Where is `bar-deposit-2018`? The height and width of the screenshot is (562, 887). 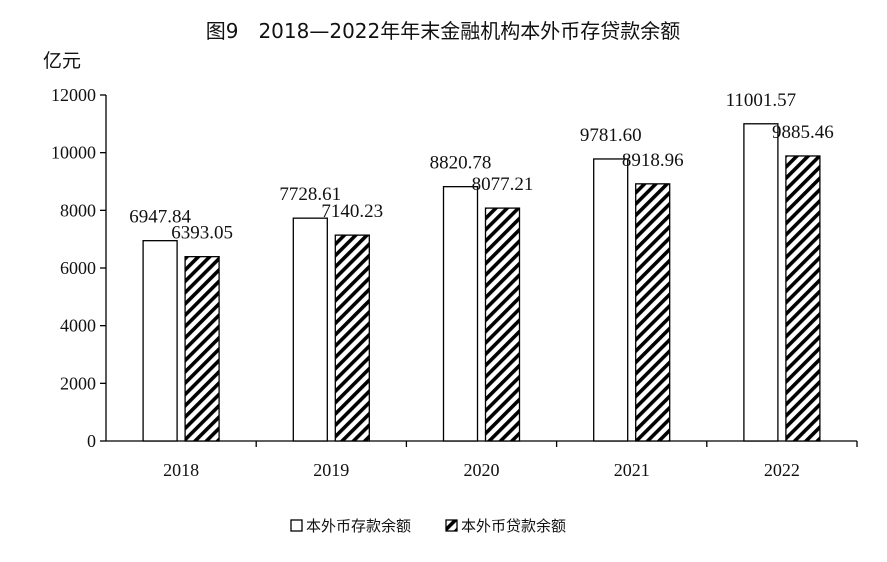
bar-deposit-2018 is located at coordinates (160, 341).